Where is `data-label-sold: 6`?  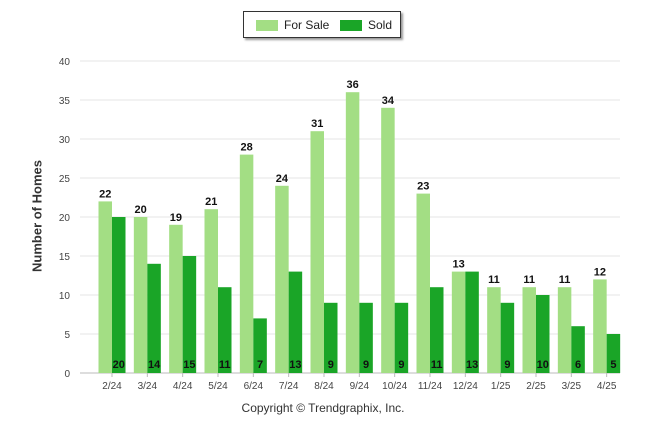
data-label-sold: 6 is located at coordinates (578, 365).